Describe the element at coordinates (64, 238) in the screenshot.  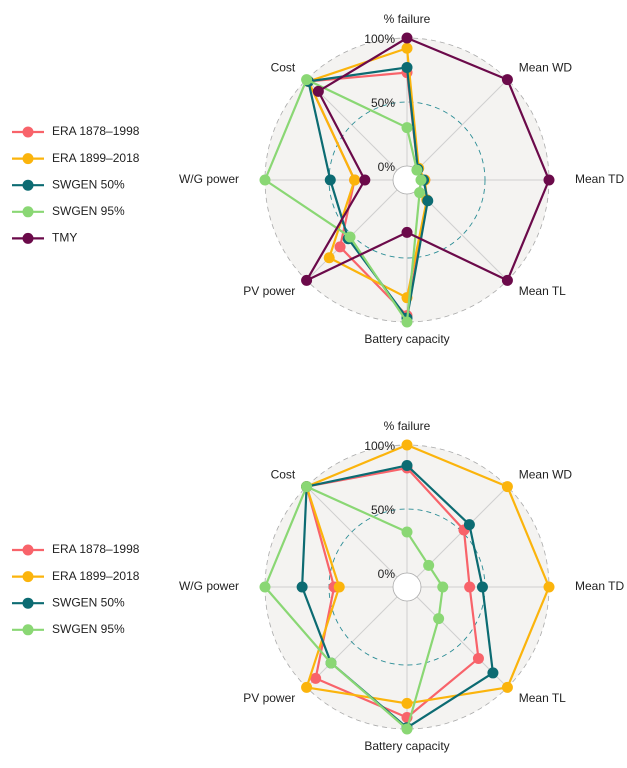
I see `legend-label: TMY` at that location.